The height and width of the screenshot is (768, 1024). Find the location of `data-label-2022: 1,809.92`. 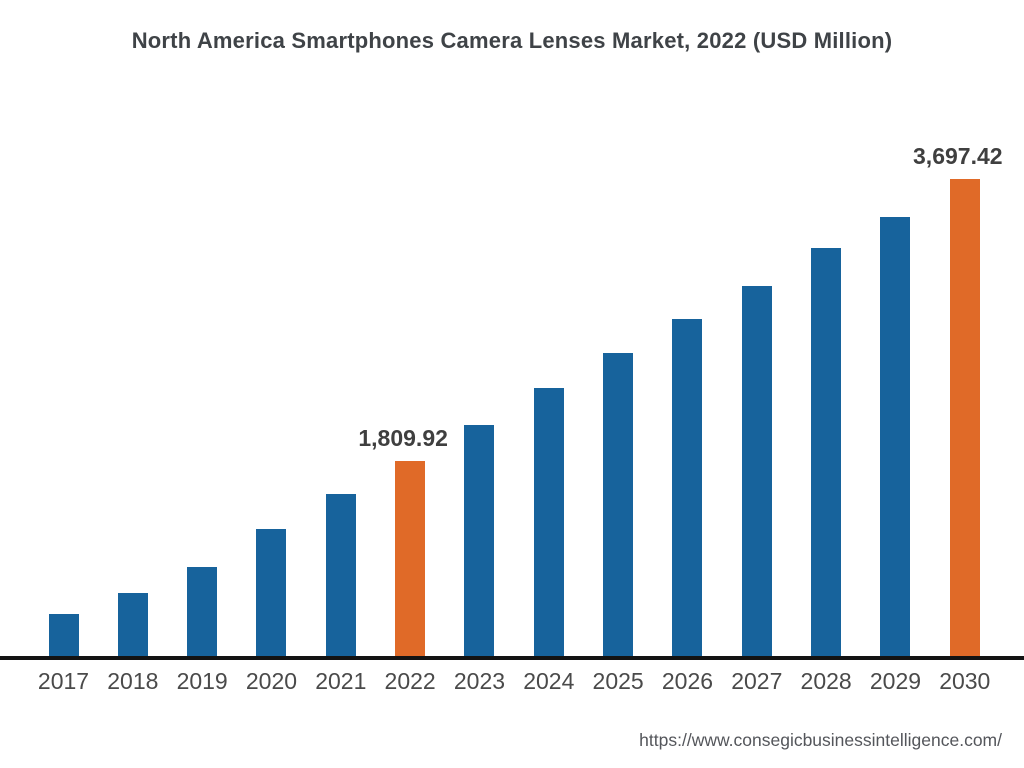

data-label-2022: 1,809.92 is located at coordinates (403, 438).